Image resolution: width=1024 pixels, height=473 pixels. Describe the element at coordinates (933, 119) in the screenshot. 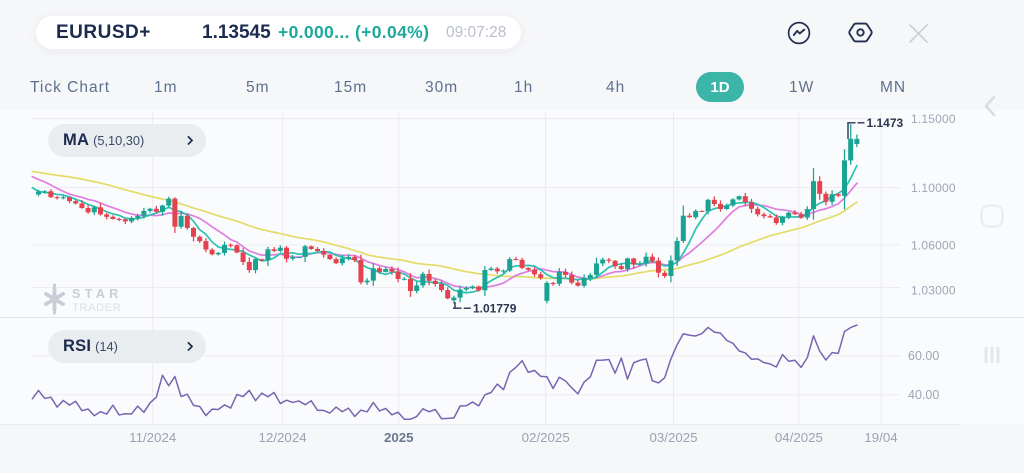

I see `svg-text: 1.15000` at that location.